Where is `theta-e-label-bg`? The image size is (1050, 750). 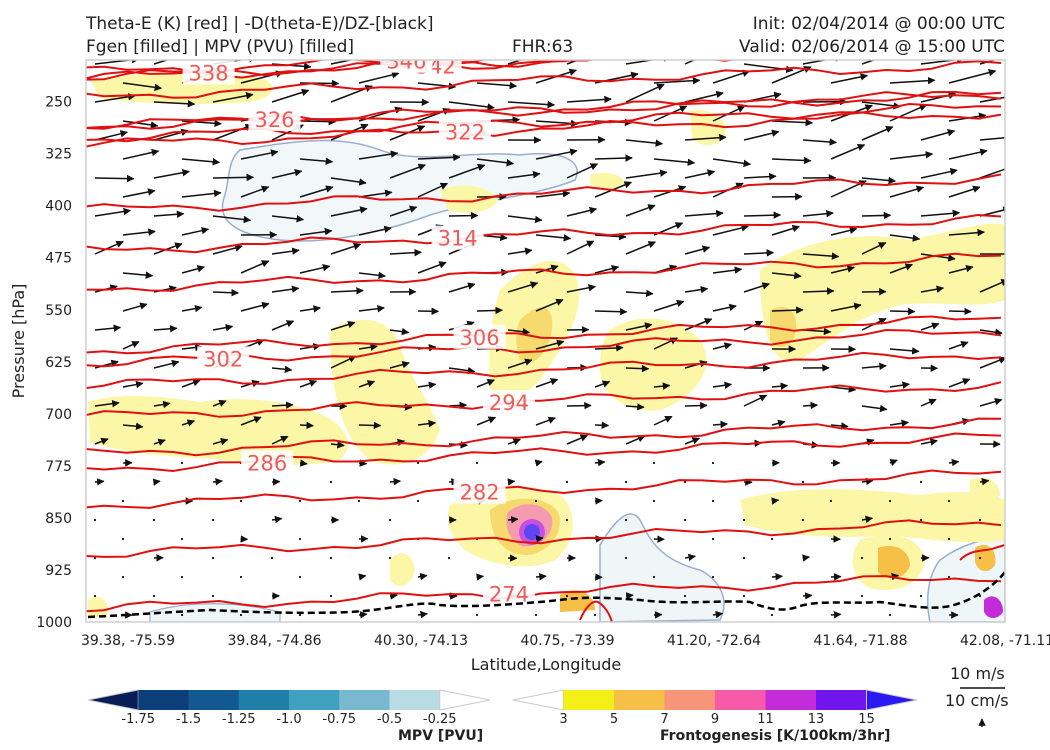 theta-e-label-bg is located at coordinates (457, 237).